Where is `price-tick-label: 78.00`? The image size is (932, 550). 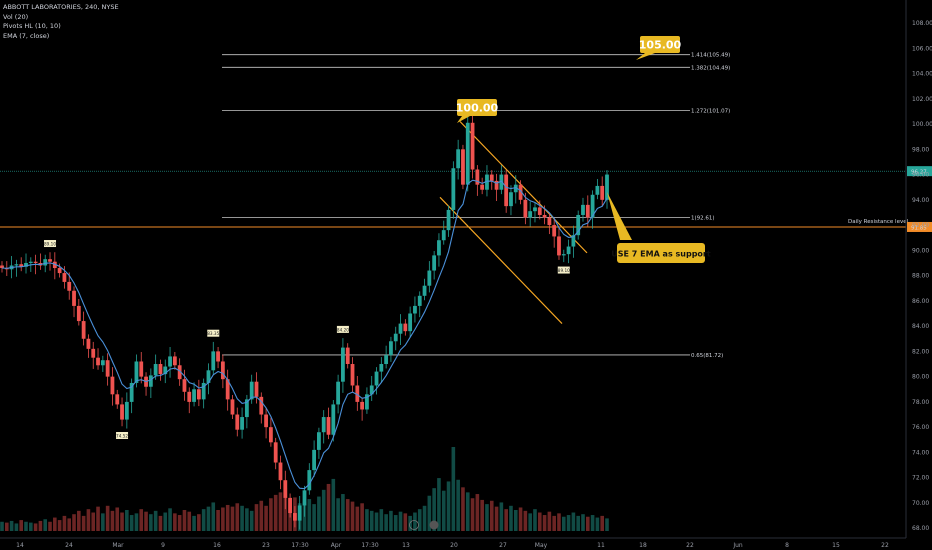
price-tick-label: 78.00 is located at coordinates (920, 402).